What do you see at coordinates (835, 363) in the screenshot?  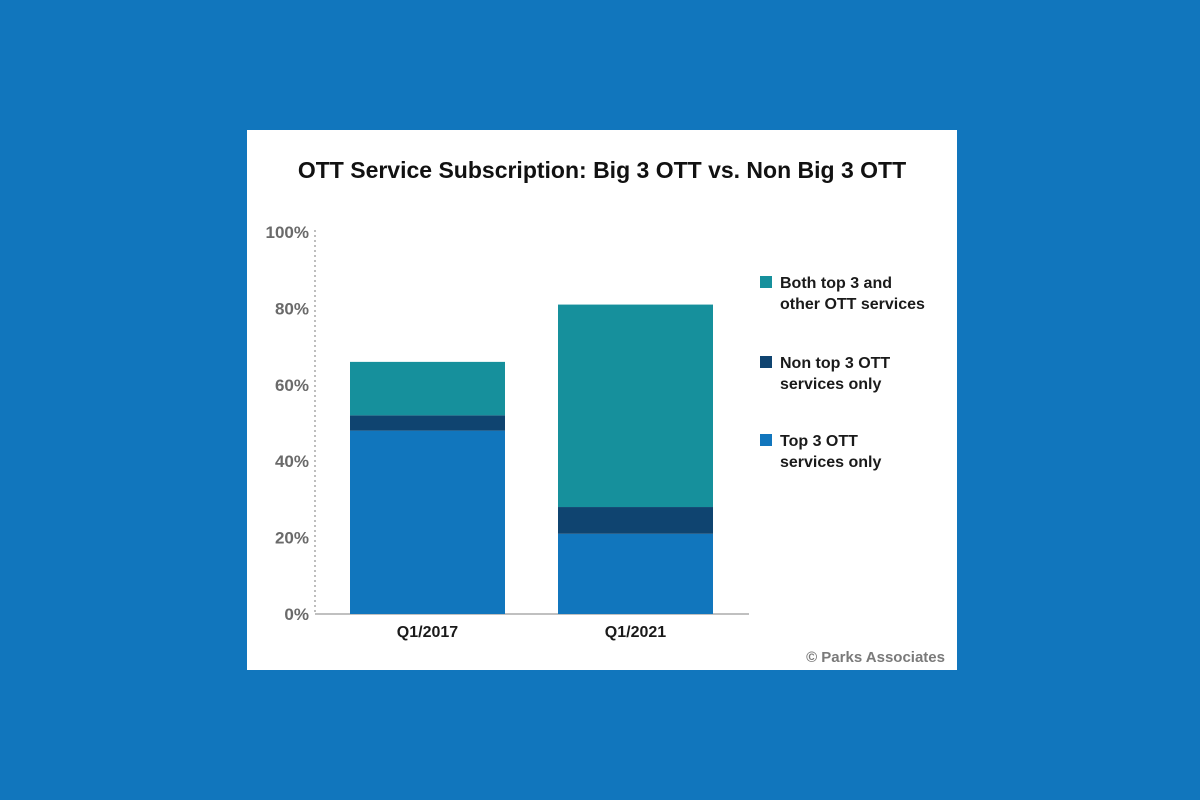 I see `legend-label: Non top 3 OTT` at bounding box center [835, 363].